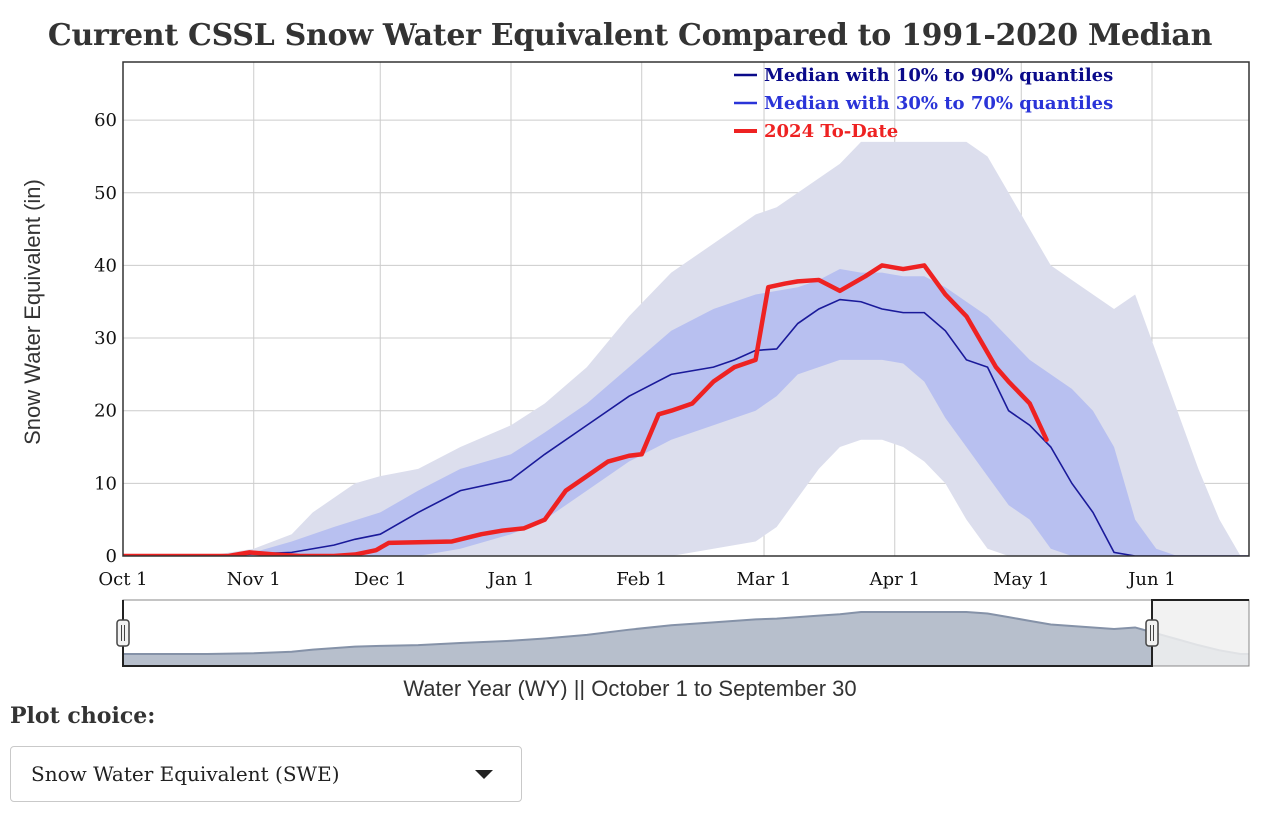  I want to click on y-tick-label: 0, so click(111, 556).